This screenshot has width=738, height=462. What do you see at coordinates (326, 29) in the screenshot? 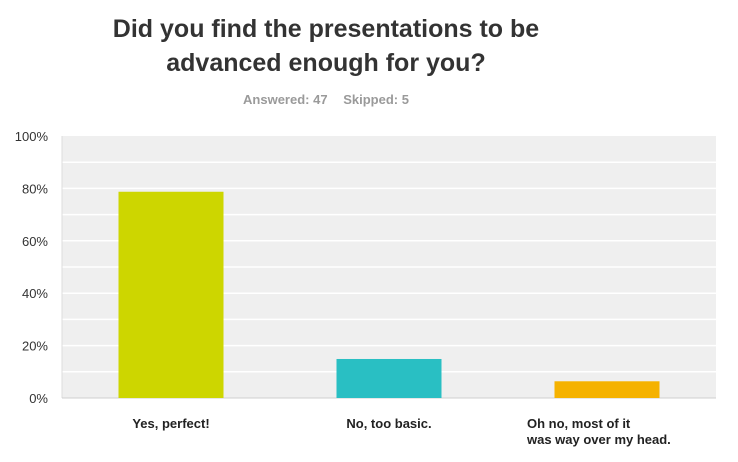
I see `chart-title-line-1: Did you find the presentations to be` at bounding box center [326, 29].